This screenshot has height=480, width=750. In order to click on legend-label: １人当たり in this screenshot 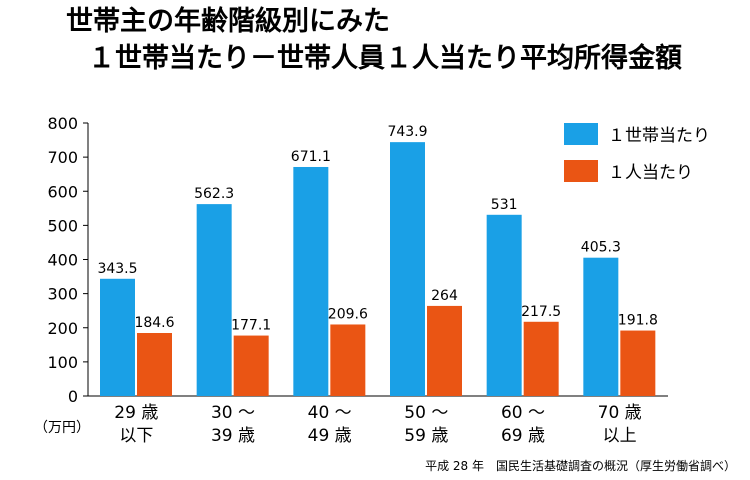, I will do `click(650, 173)`.